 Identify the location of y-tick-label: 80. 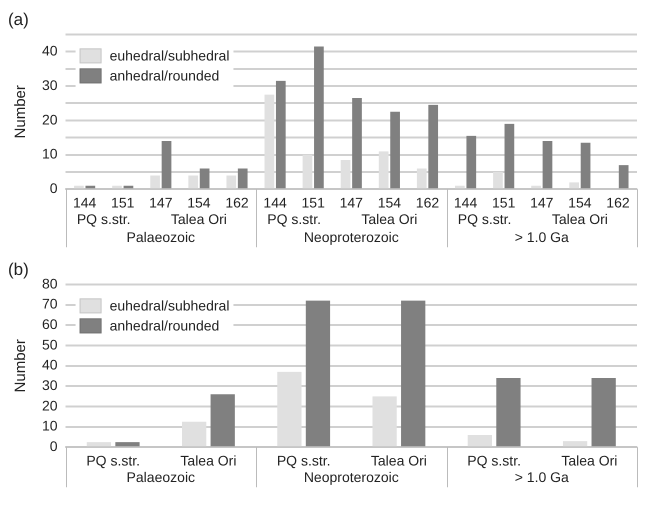
(50, 283).